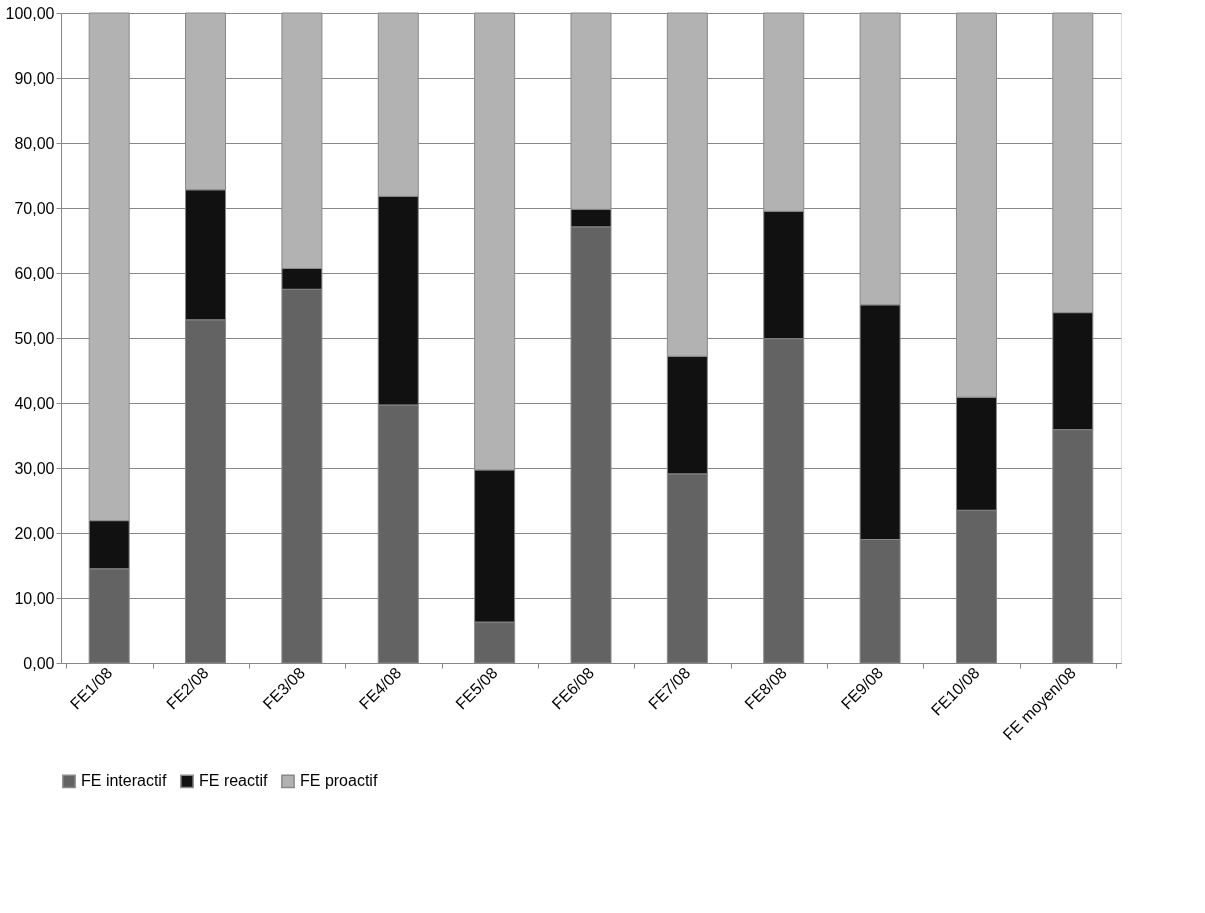  Describe the element at coordinates (30, 13) in the screenshot. I see `y-tick-label: 100,00` at that location.